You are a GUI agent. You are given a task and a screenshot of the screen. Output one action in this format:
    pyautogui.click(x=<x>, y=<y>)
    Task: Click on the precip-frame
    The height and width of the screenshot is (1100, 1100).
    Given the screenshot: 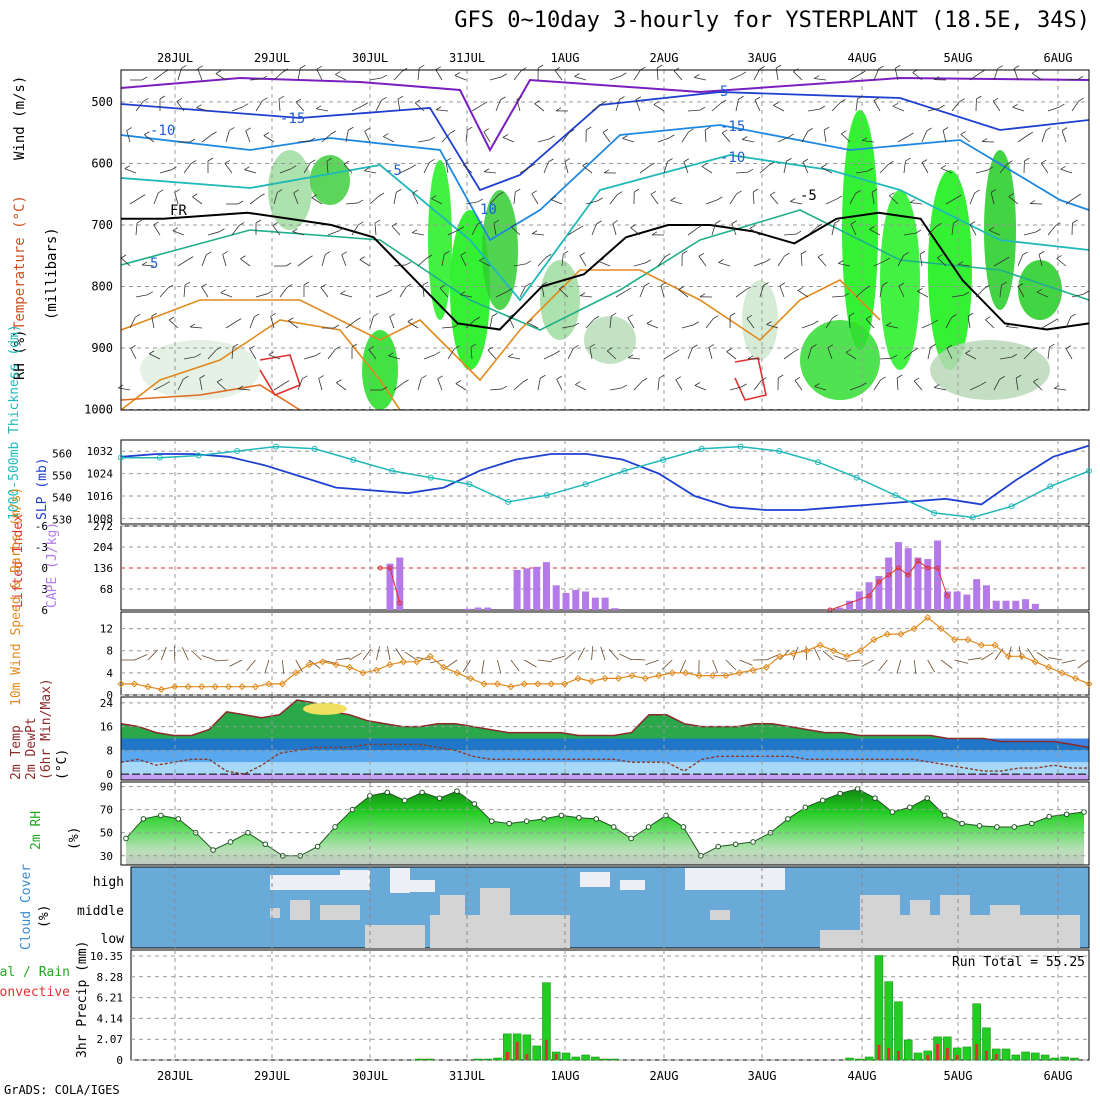 What is the action you would take?
    pyautogui.click(x=610, y=1005)
    